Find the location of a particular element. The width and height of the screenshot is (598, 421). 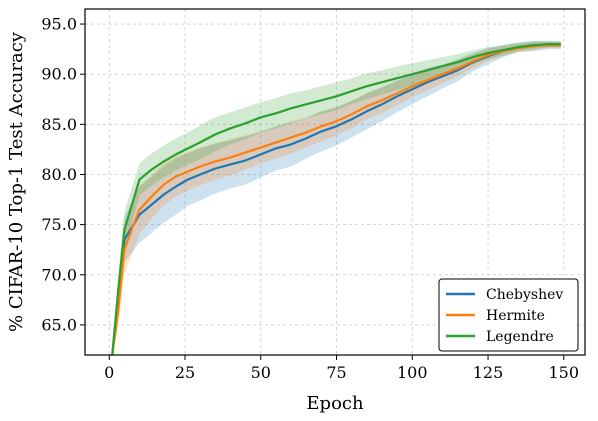

x-tick-label: 150 is located at coordinates (564, 372).